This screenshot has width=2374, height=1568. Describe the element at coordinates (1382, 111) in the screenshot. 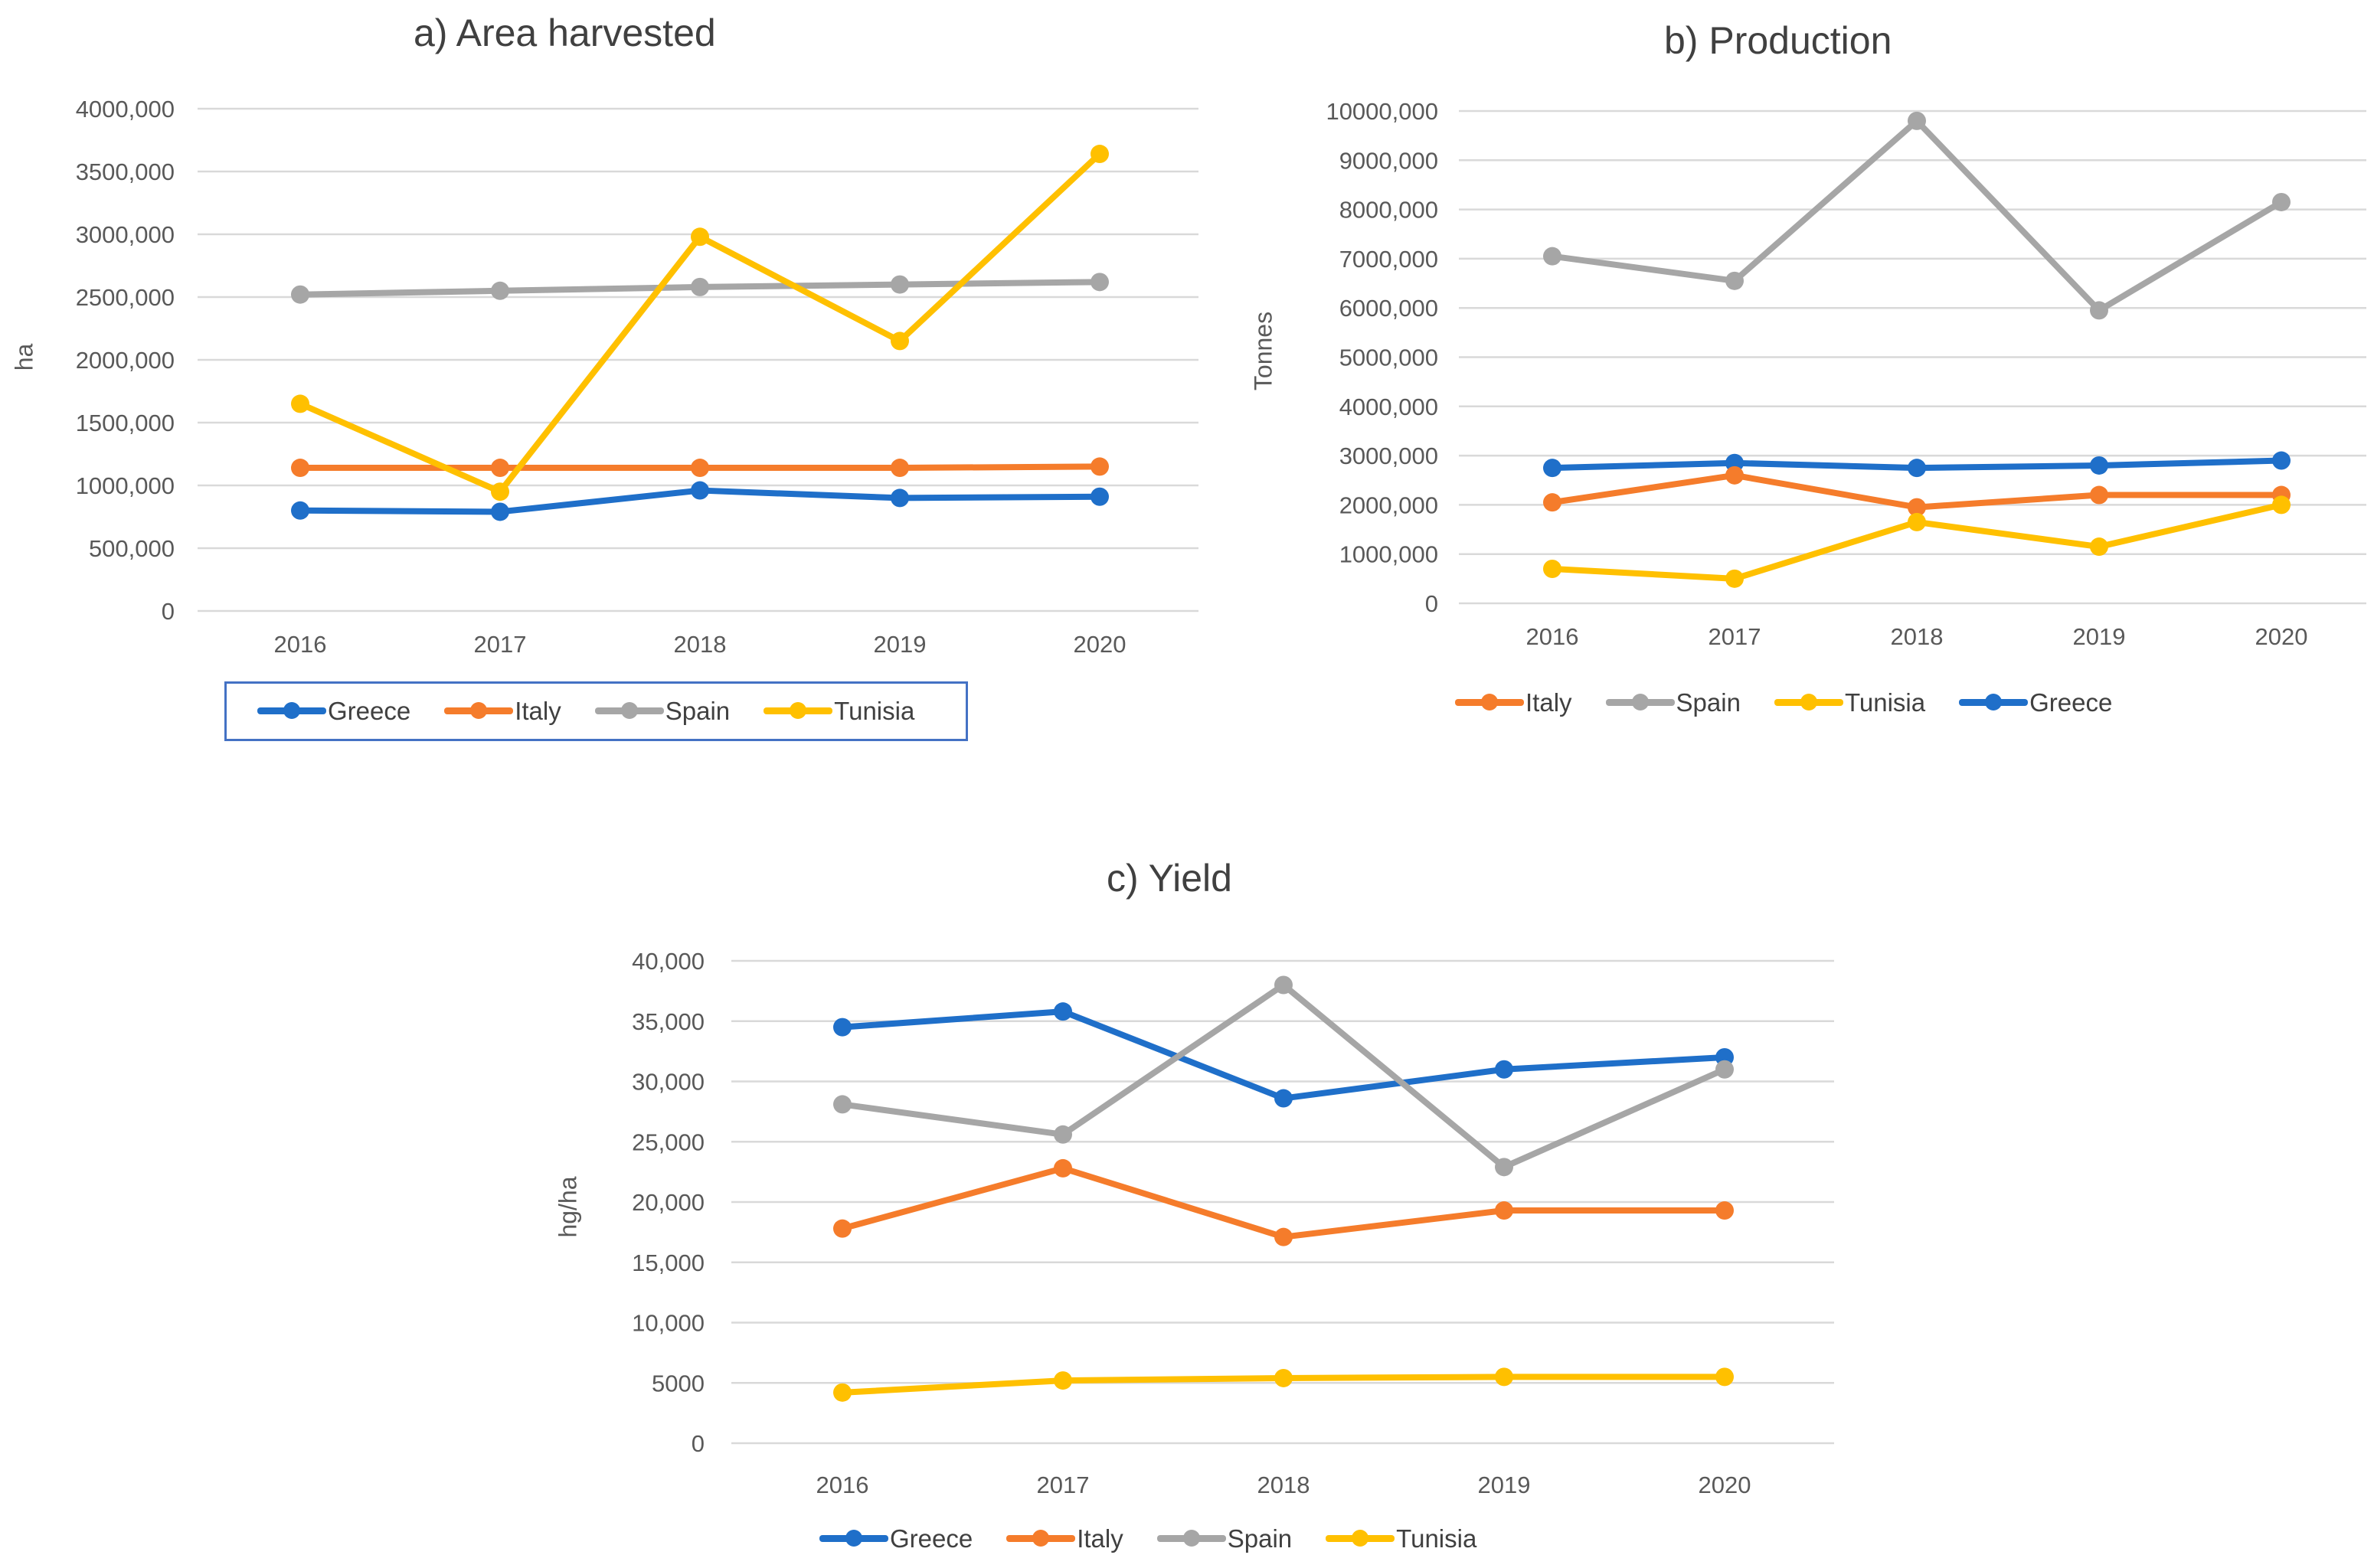

I see `y-tick-label: 10000,000` at that location.